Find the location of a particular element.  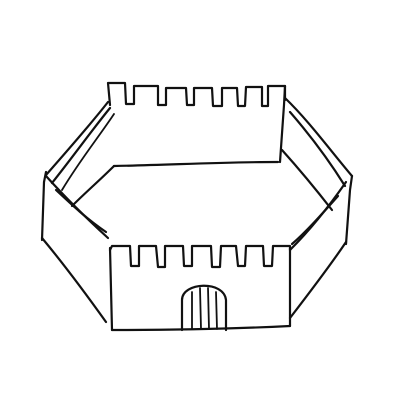

gate-door is located at coordinates (204, 308).